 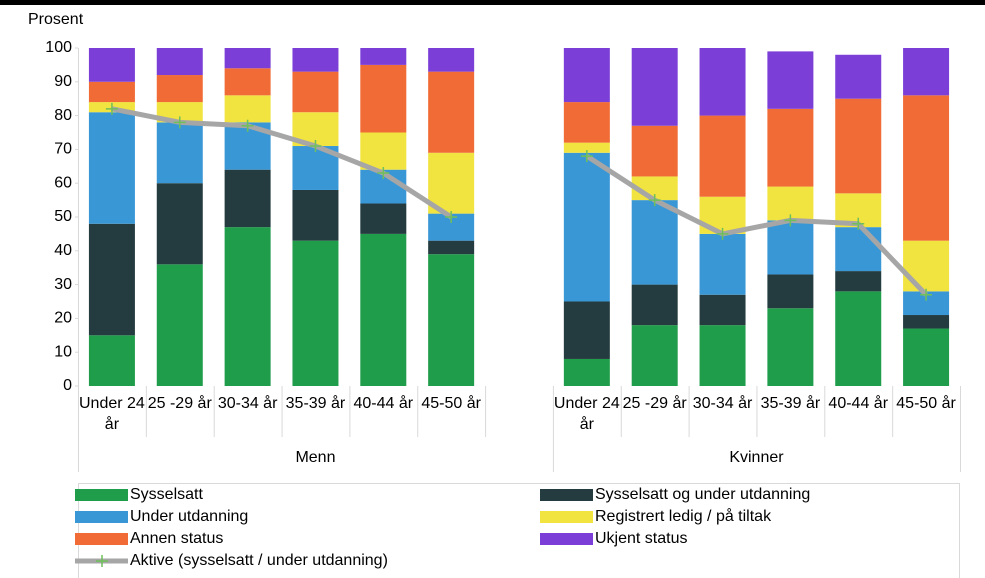 I want to click on y-tick-label: 20, so click(x=63, y=318).